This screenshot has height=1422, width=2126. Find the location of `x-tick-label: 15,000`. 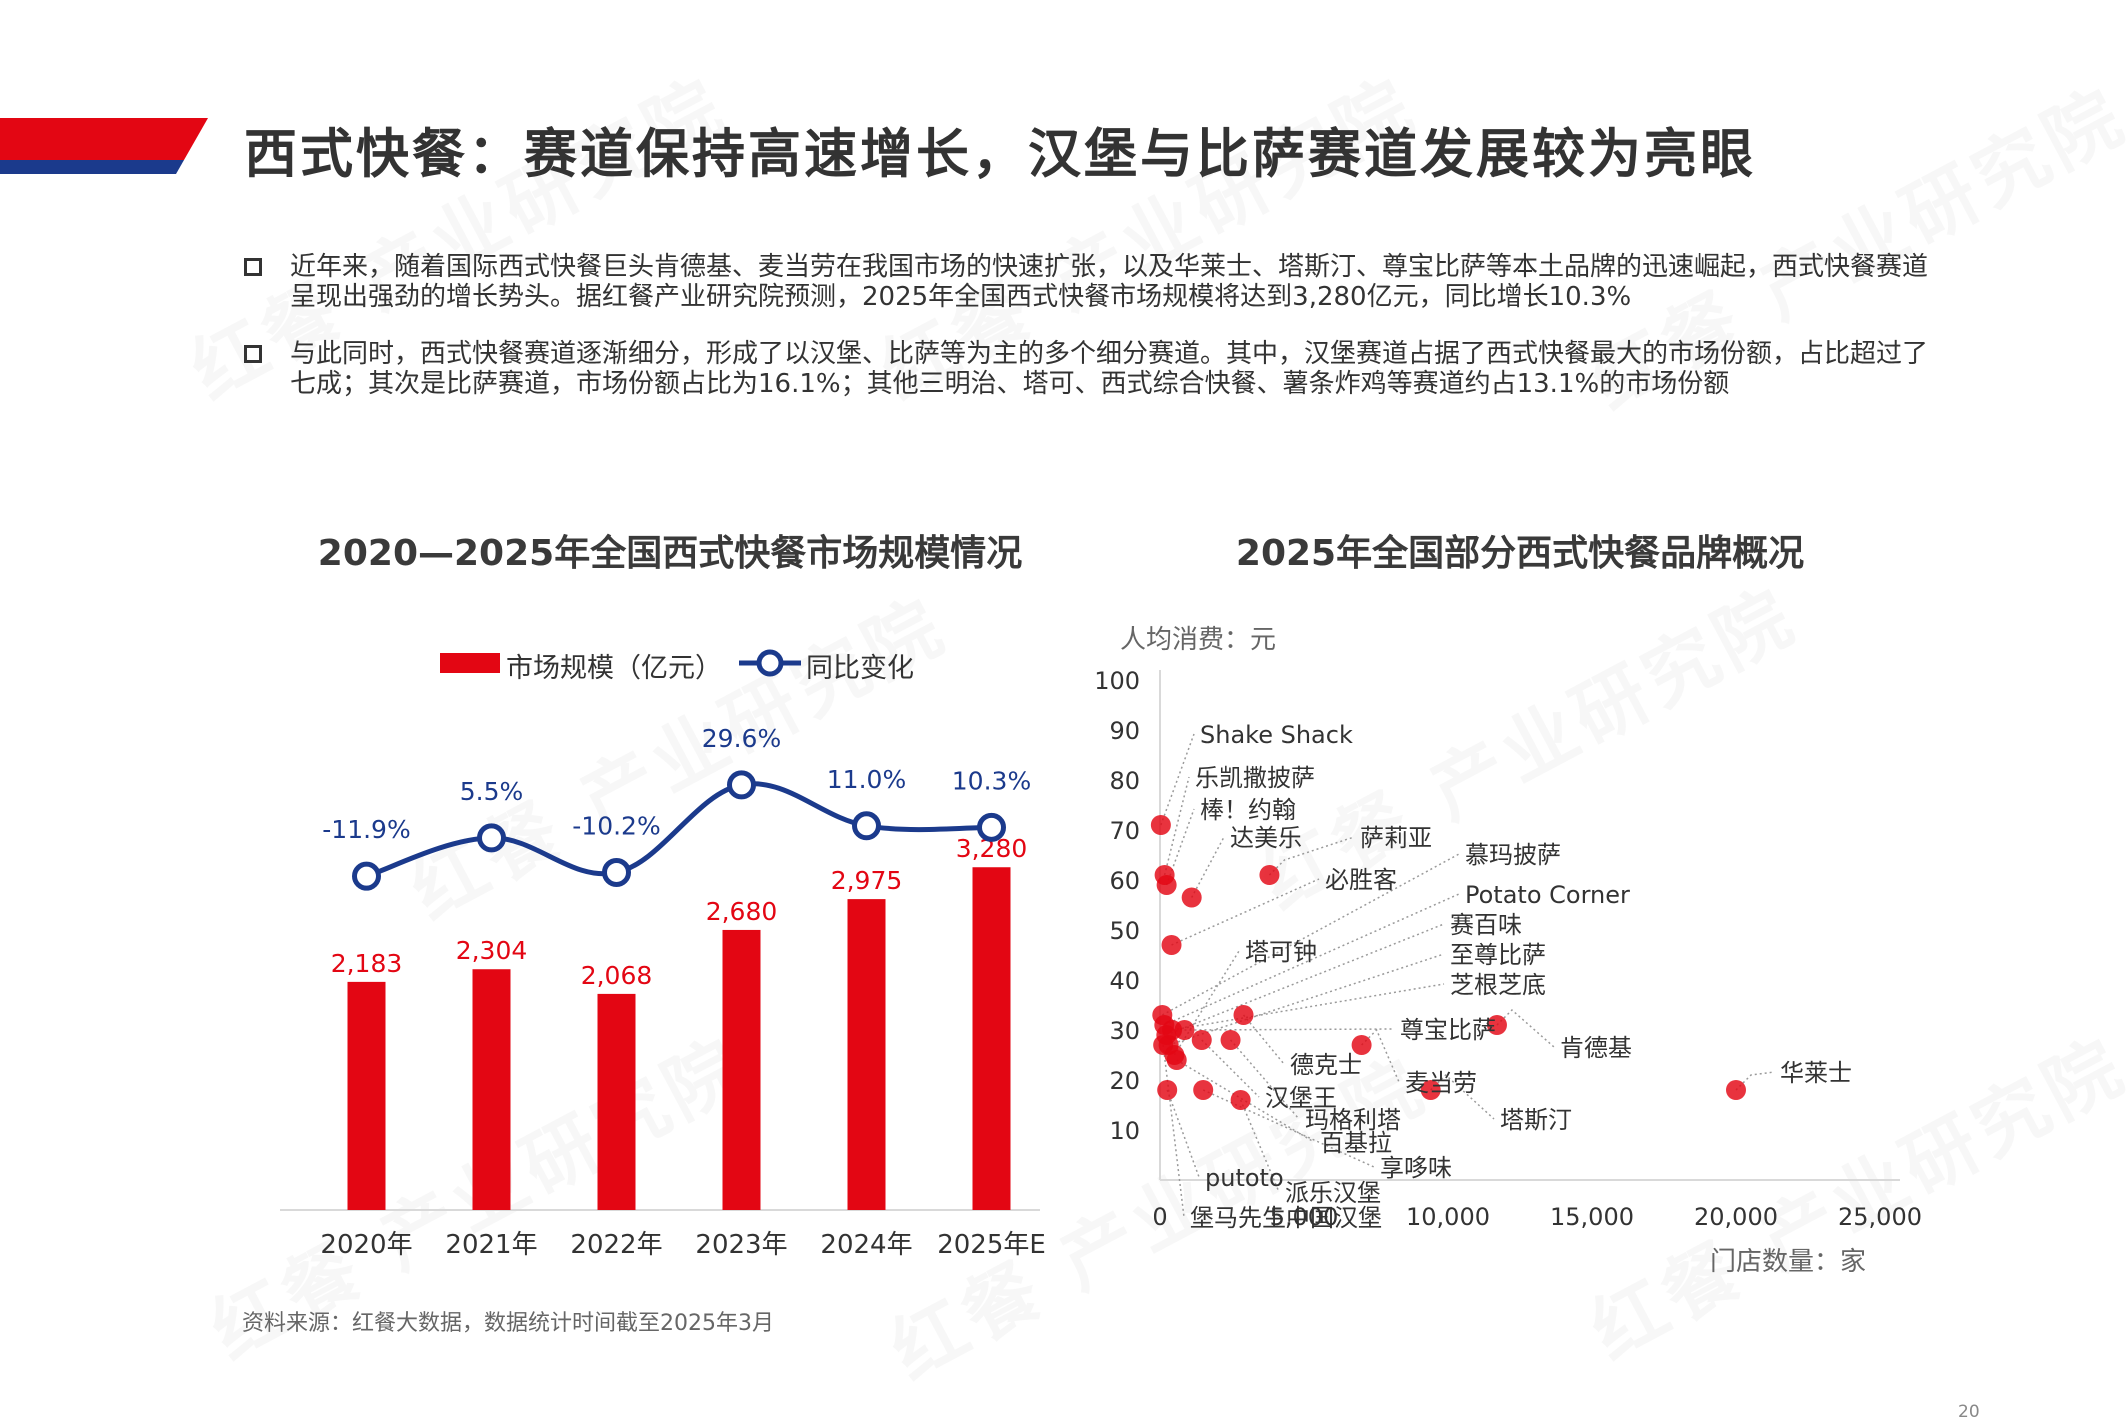

x-tick-label: 15,000 is located at coordinates (1592, 1217).